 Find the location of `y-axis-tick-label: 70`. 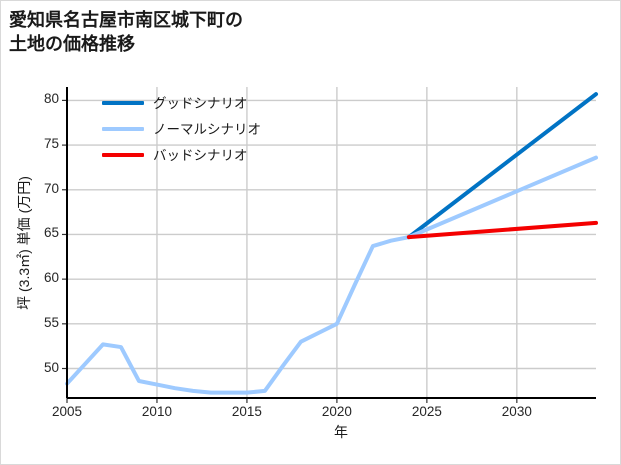

y-axis-tick-label: 70 is located at coordinates (51, 188).